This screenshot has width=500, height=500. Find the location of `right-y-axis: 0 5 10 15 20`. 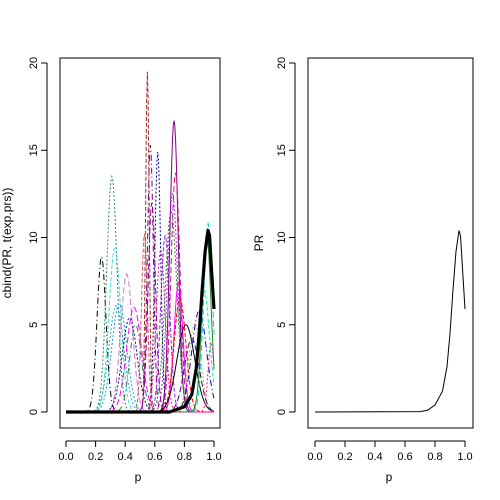

right-y-axis: 0 5 10 15 20 is located at coordinates (286, 236).